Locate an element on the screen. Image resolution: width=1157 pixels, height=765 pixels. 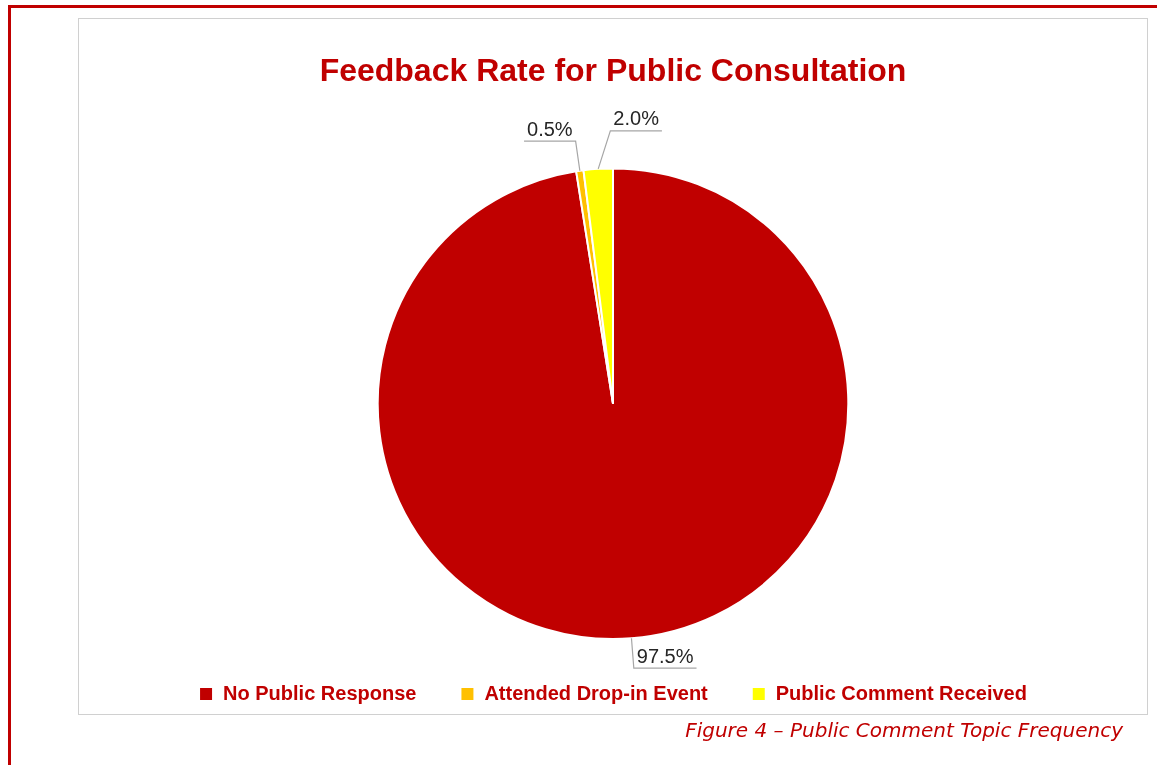
data-label: 2.0% is located at coordinates (636, 118).